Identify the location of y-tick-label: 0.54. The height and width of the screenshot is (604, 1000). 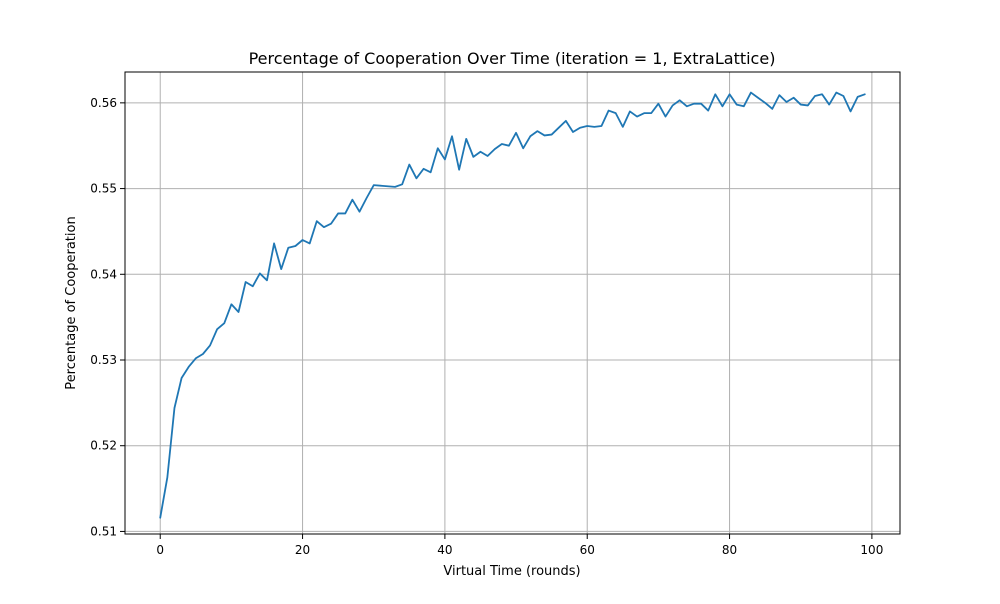
(103, 274).